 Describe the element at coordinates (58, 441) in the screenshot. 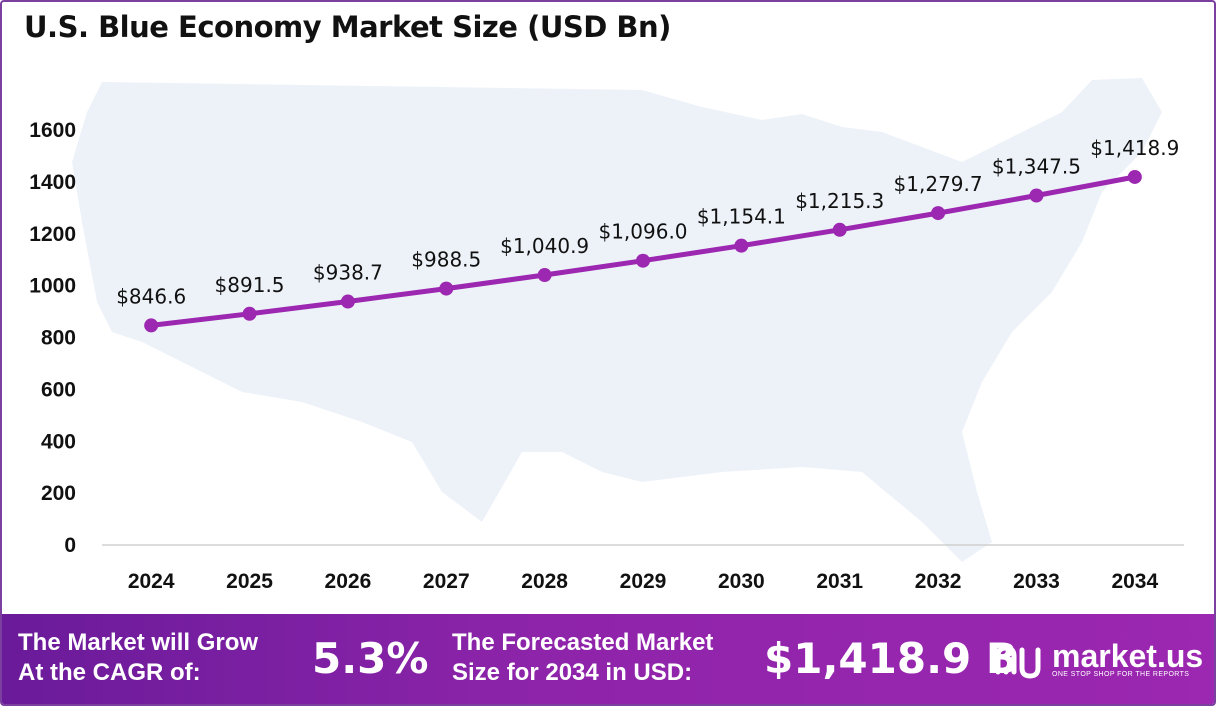

I see `y-tick-label: 400` at that location.